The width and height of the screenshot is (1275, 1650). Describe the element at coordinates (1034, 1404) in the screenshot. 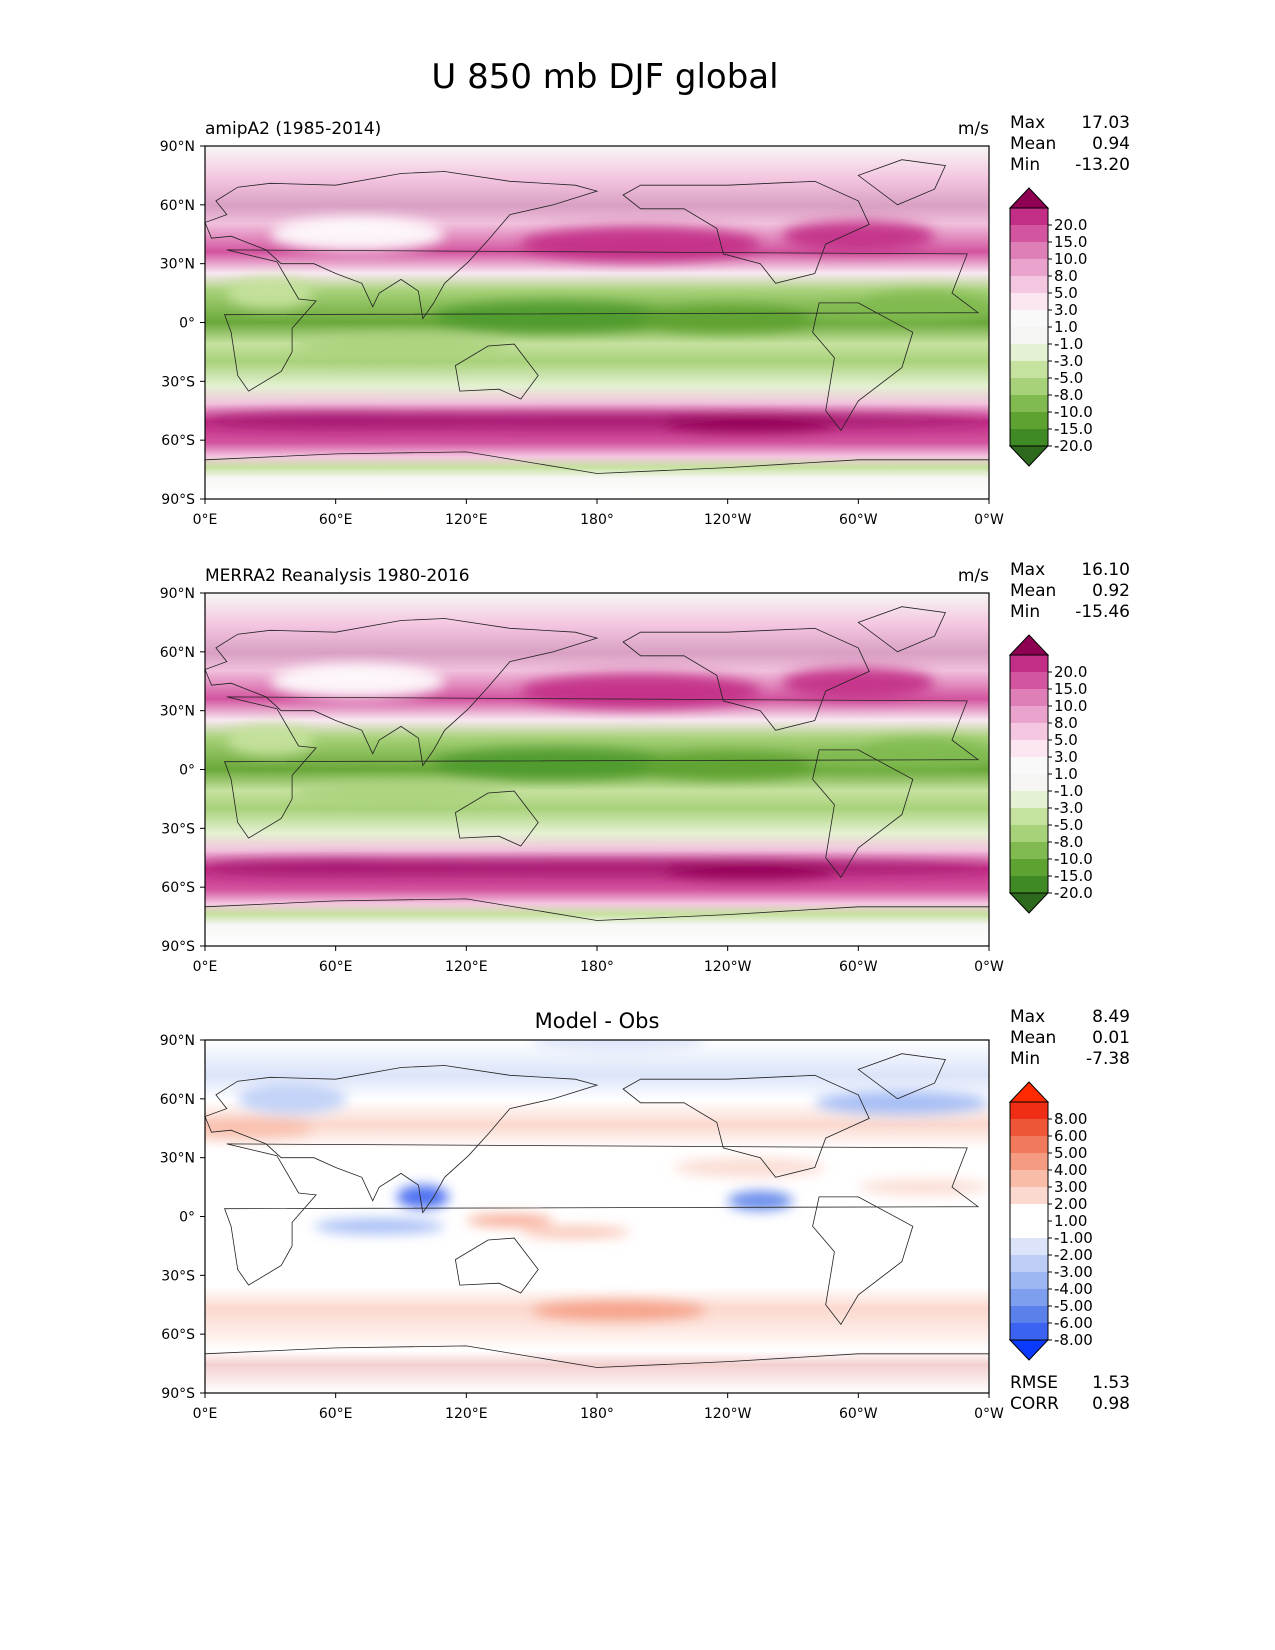

I see `extra-stat-label: CORR` at that location.